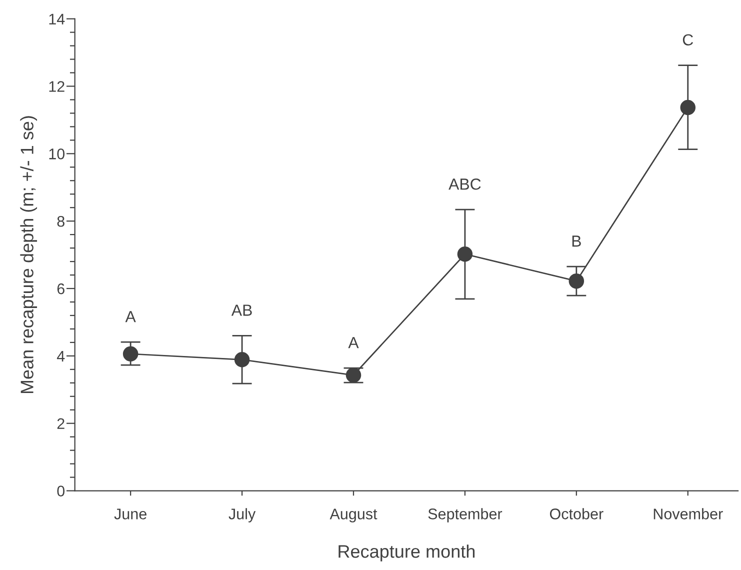 This screenshot has width=741, height=570. I want to click on x-axis-title: Recapture month, so click(406, 553).